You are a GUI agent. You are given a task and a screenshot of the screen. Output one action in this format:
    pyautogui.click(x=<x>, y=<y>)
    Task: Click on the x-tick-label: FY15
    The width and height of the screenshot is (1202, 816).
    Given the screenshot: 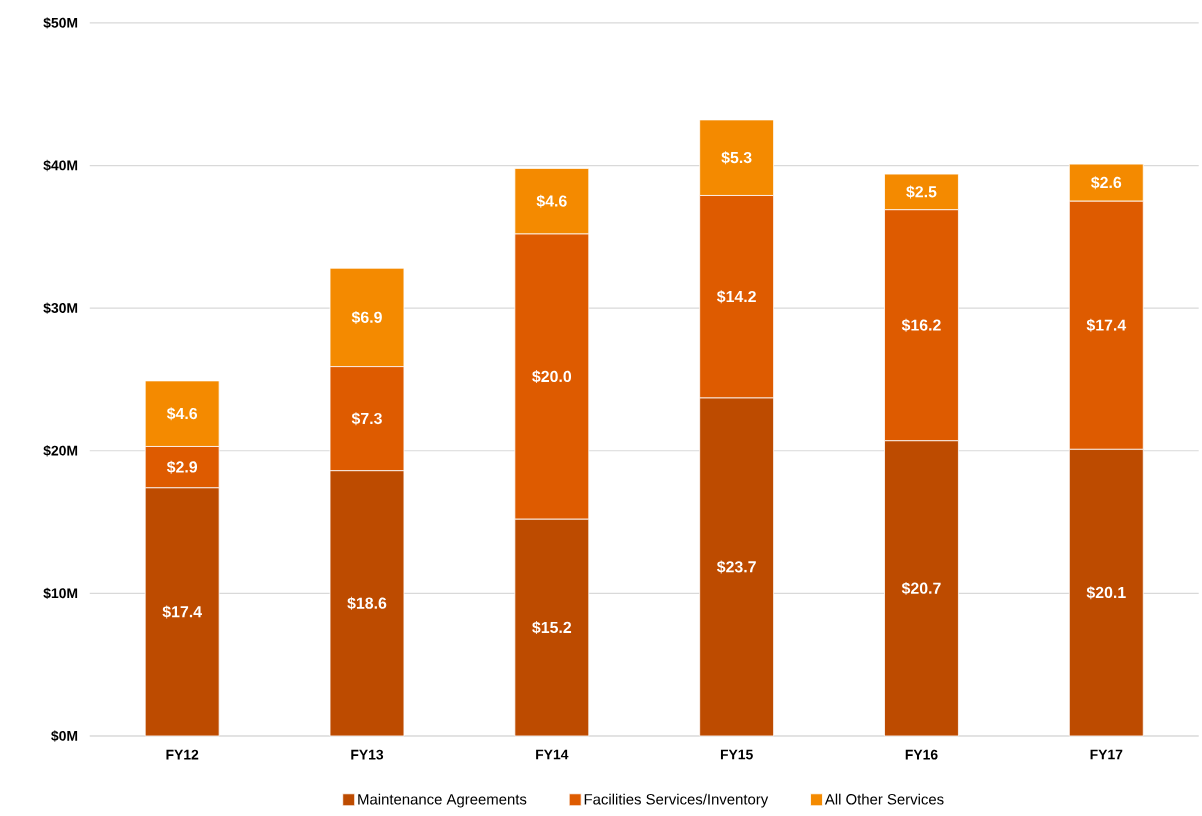 What is the action you would take?
    pyautogui.click(x=736, y=754)
    